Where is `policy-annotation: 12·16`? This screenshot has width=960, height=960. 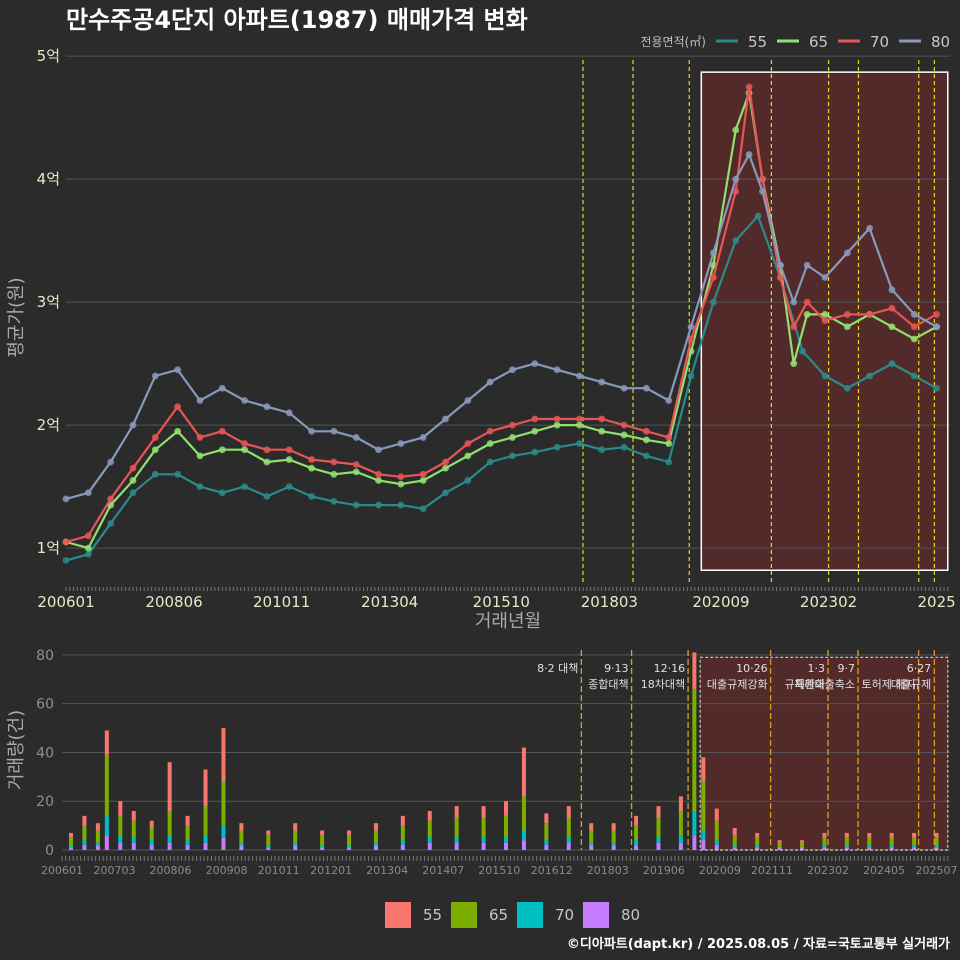 policy-annotation: 12·16 is located at coordinates (670, 668).